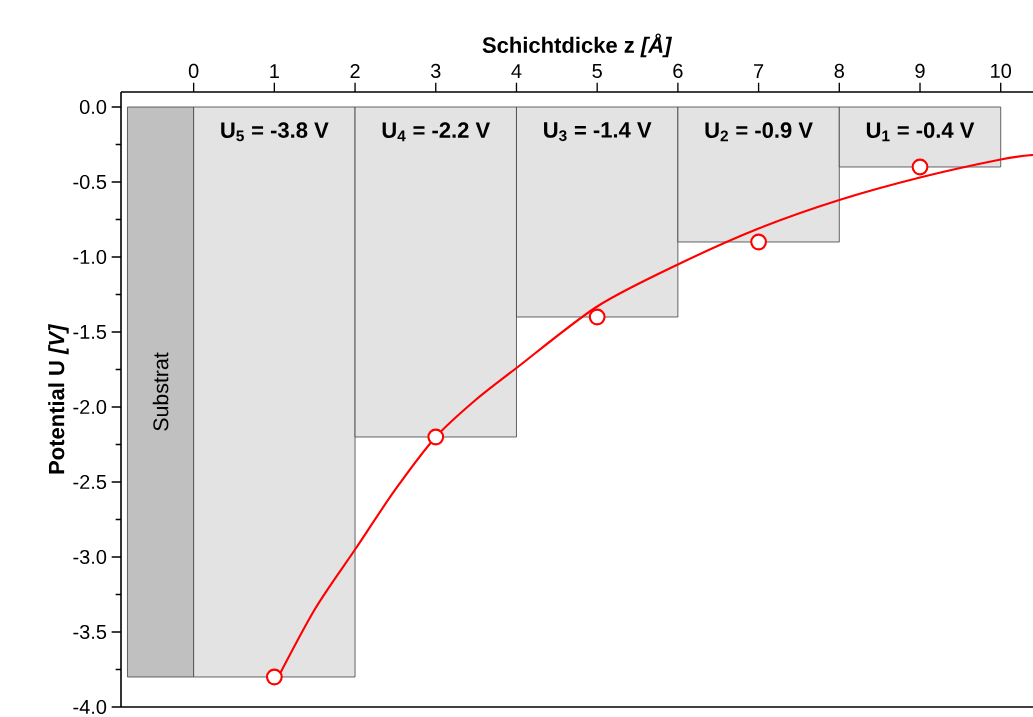 The height and width of the screenshot is (717, 1033). I want to click on x-tick-label: 5, so click(597, 70).